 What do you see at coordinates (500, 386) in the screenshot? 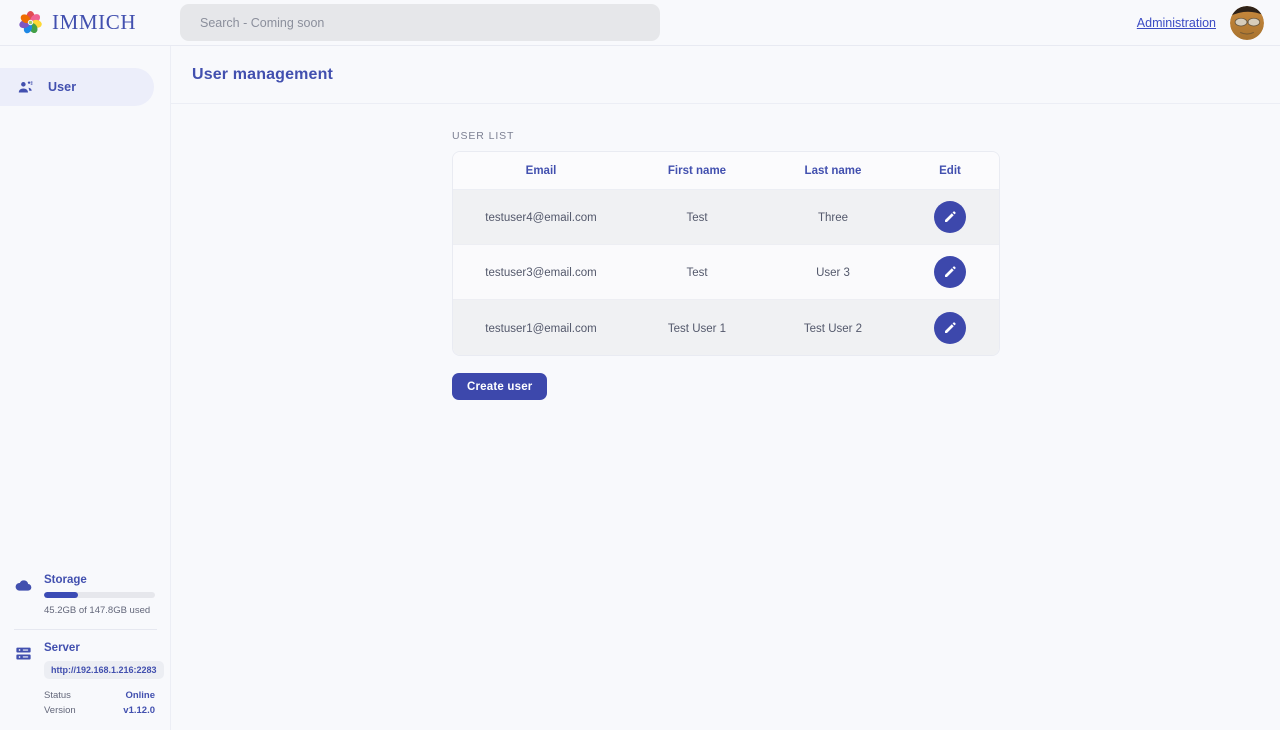
I see `create-user-button: Create user` at bounding box center [500, 386].